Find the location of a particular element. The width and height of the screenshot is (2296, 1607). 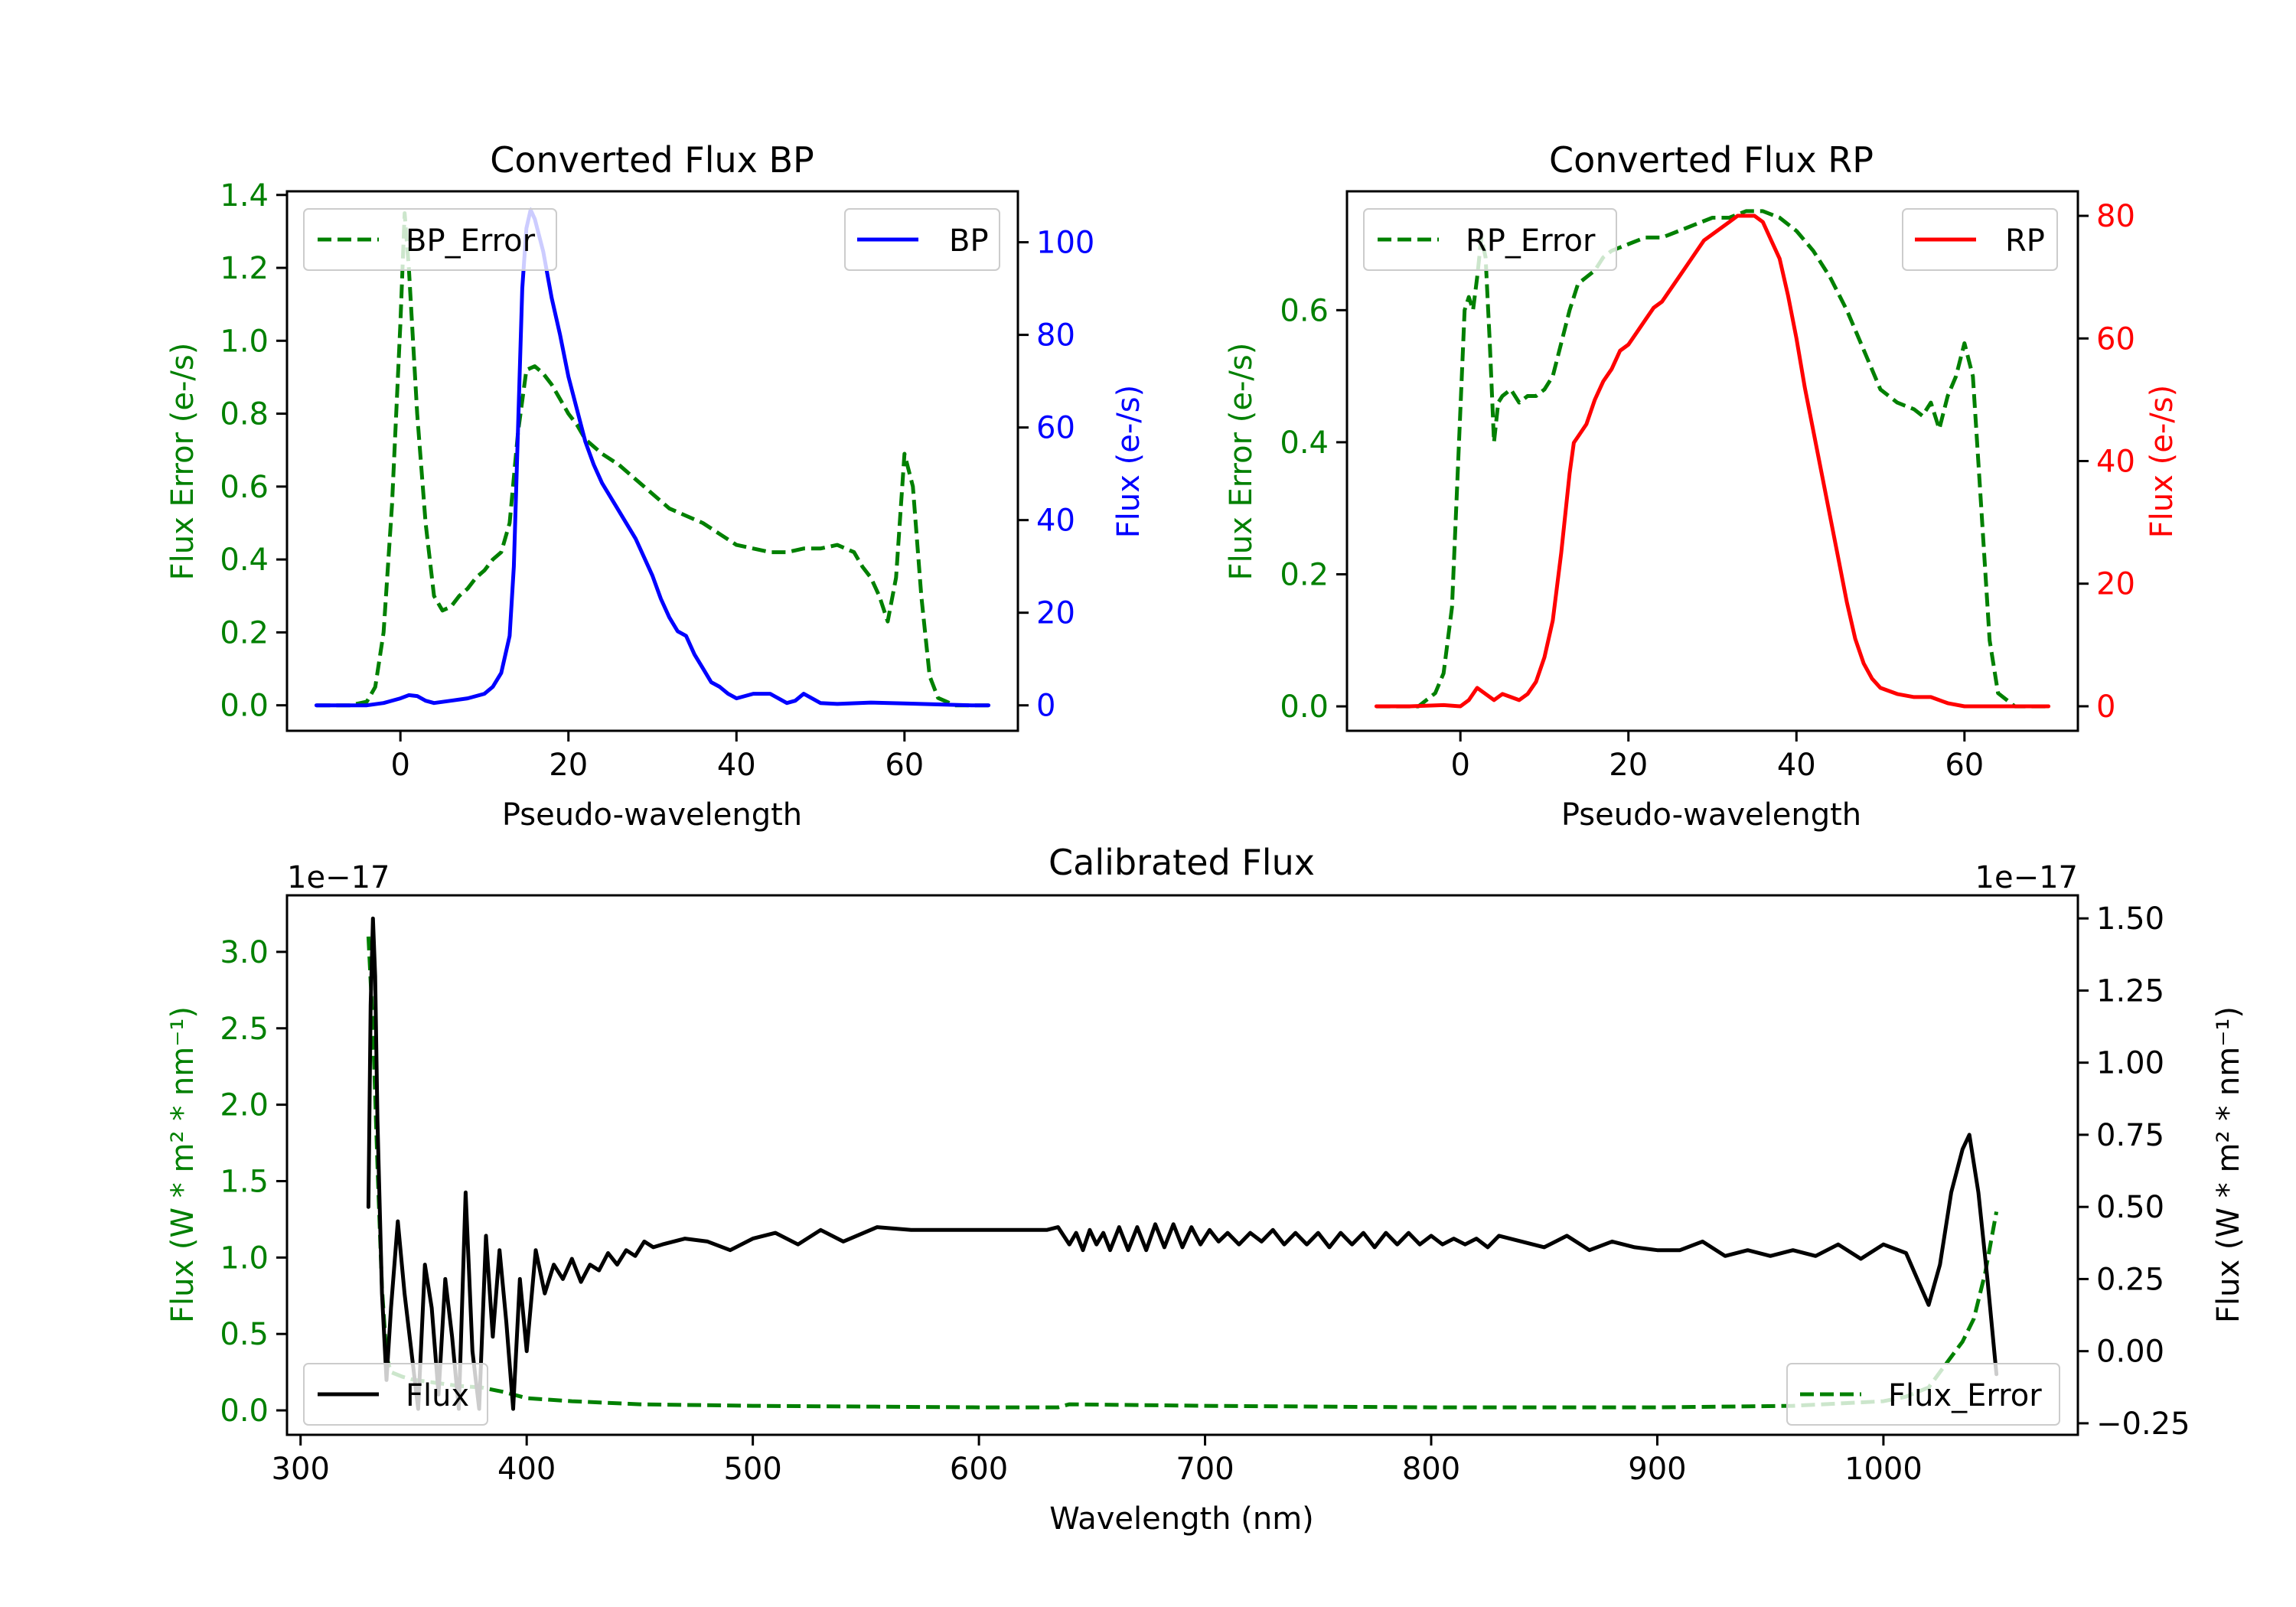

cal-left-tick-label: 0.5 is located at coordinates (244, 1334).